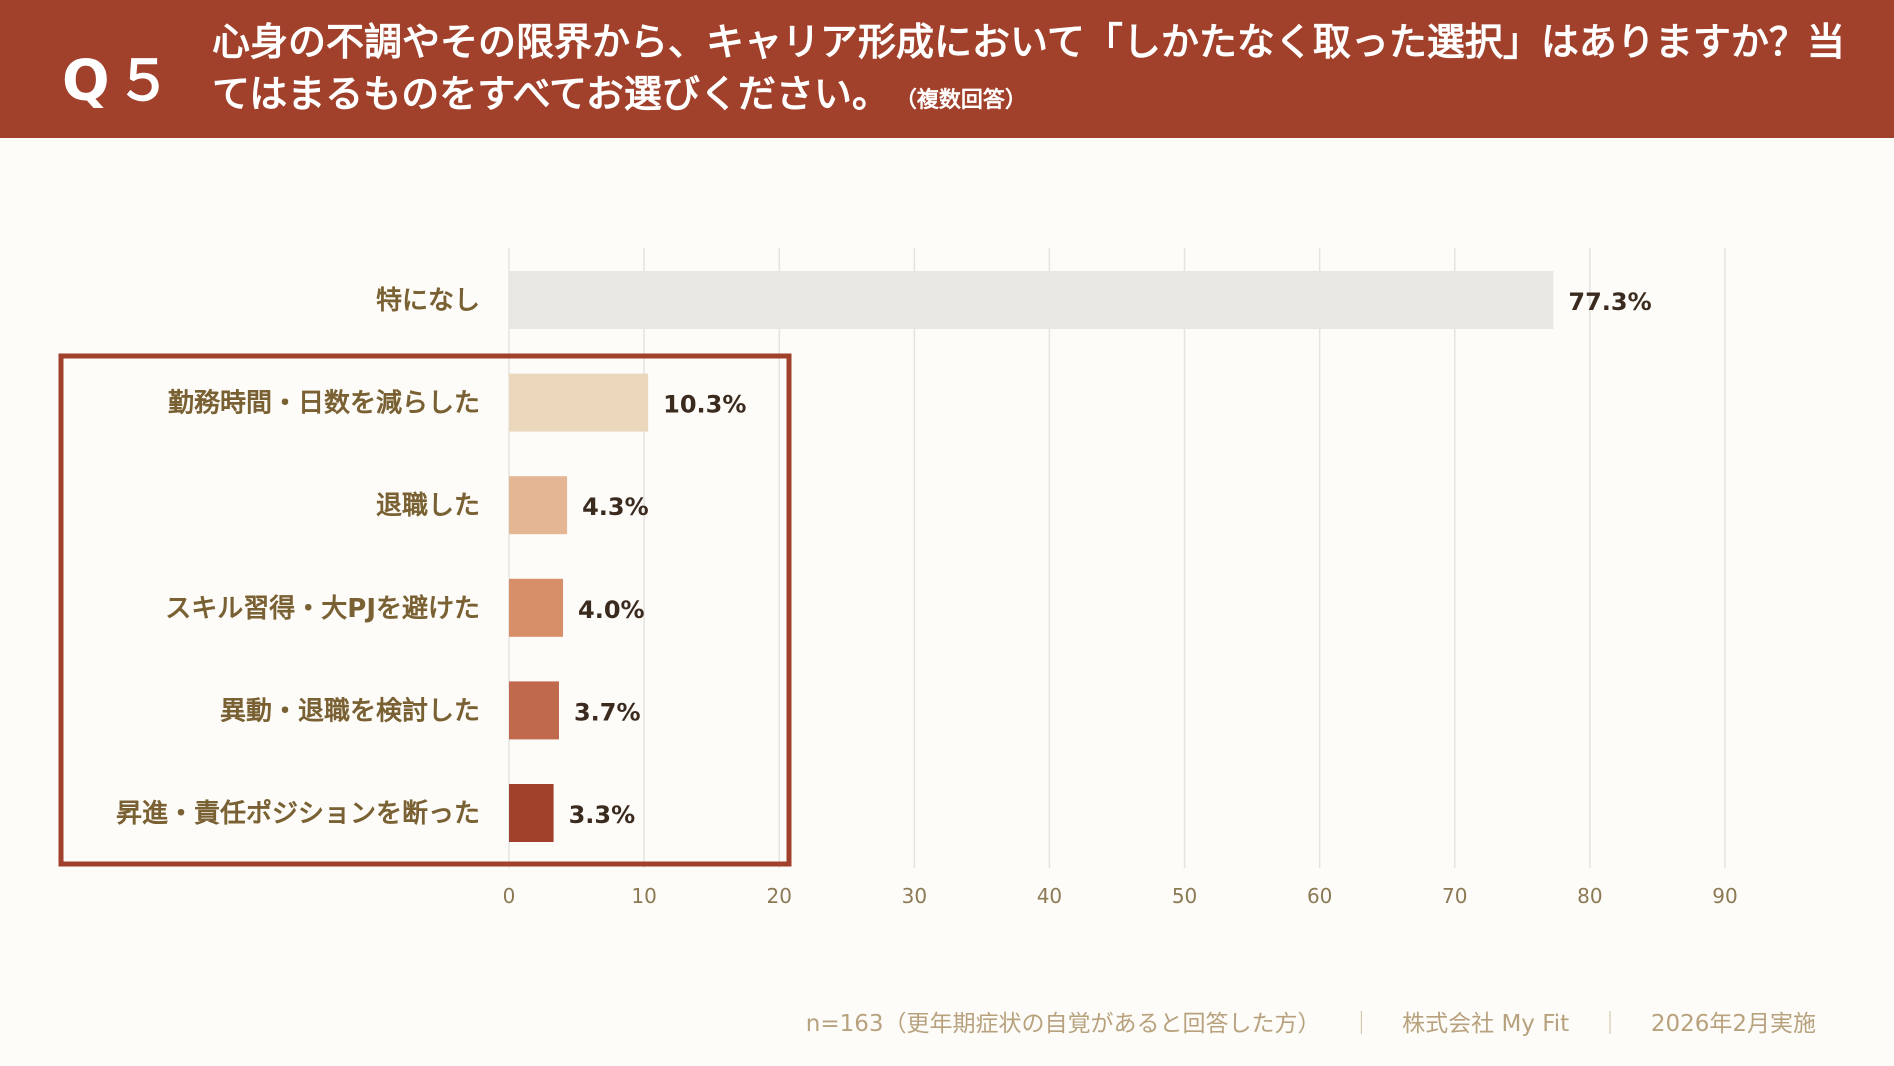 This screenshot has height=1066, width=1894. What do you see at coordinates (1724, 896) in the screenshot?
I see `x-tick-label-90: 90` at bounding box center [1724, 896].